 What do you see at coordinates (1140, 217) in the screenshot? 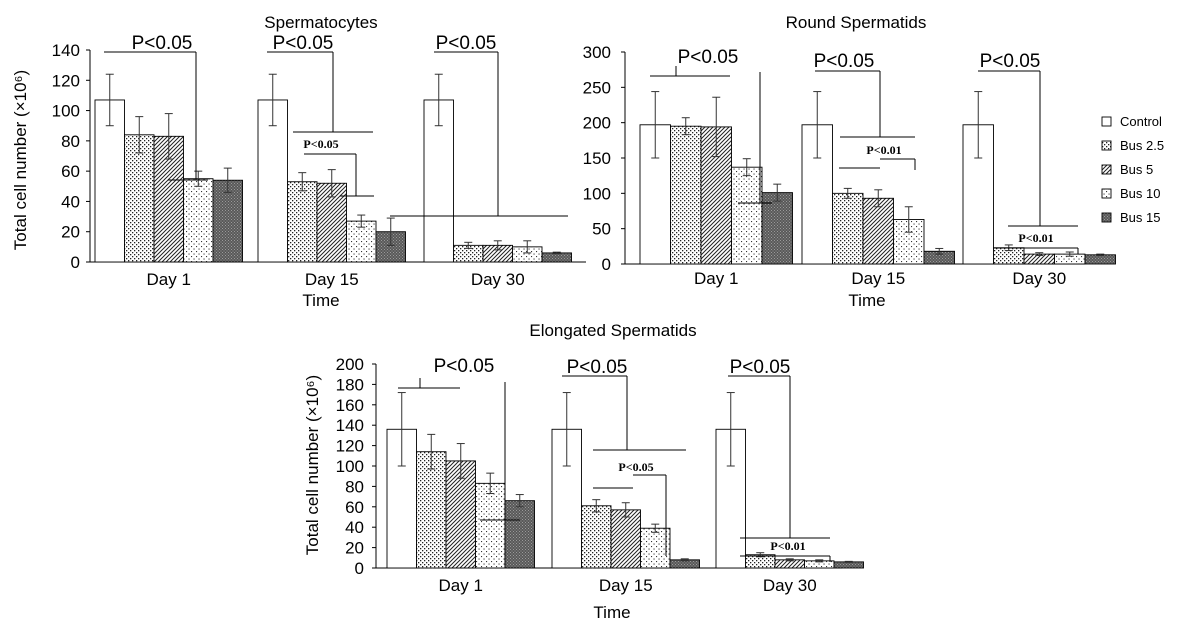
I see `legend-label-bus-15: Bus 15` at bounding box center [1140, 217].